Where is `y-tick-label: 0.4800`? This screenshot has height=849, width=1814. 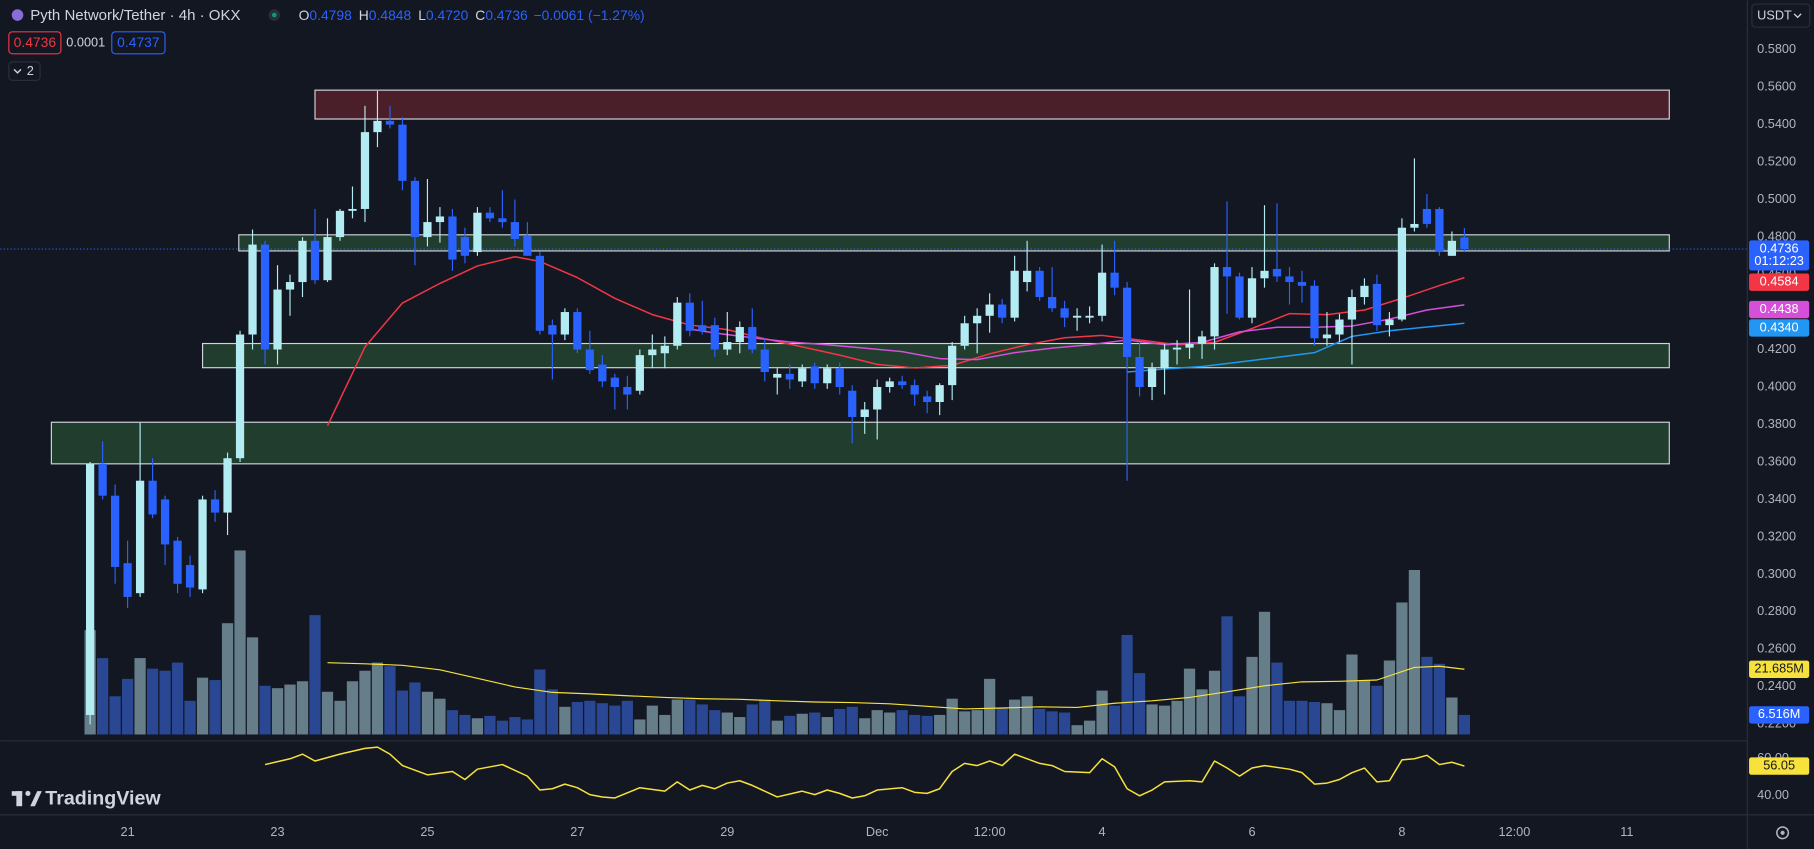 y-tick-label: 0.4800 is located at coordinates (1776, 235).